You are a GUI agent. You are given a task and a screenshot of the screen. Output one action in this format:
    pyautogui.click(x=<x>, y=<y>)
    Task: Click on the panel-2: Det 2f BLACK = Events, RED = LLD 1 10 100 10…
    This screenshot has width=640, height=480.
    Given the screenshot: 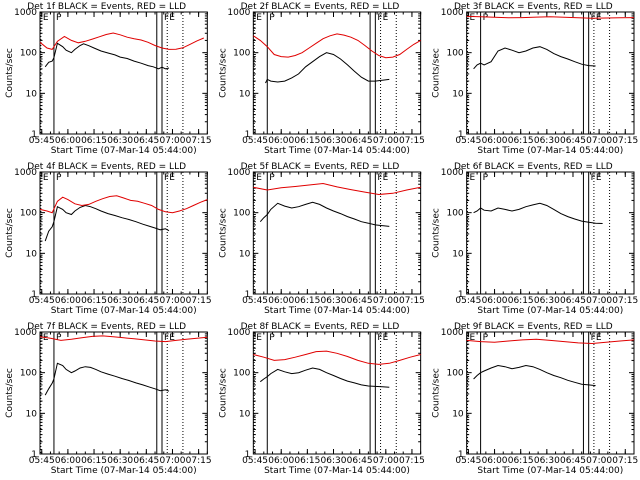 What is the action you would take?
    pyautogui.click(x=321, y=79)
    